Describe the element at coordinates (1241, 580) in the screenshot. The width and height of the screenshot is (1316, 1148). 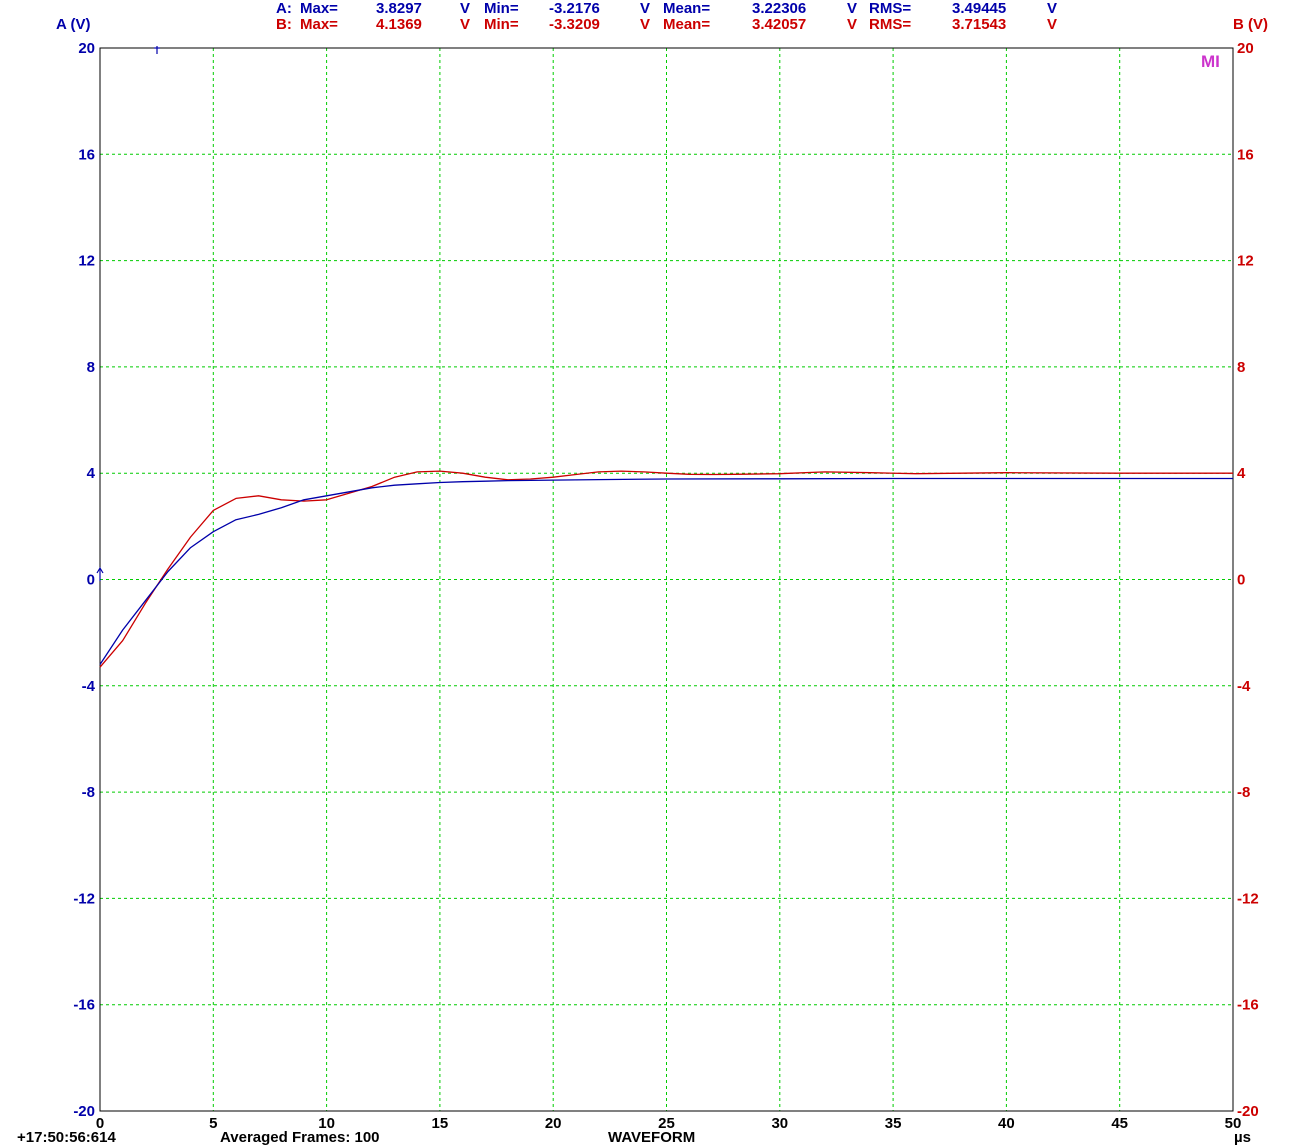
I see `y-tick-label-right: 0` at that location.